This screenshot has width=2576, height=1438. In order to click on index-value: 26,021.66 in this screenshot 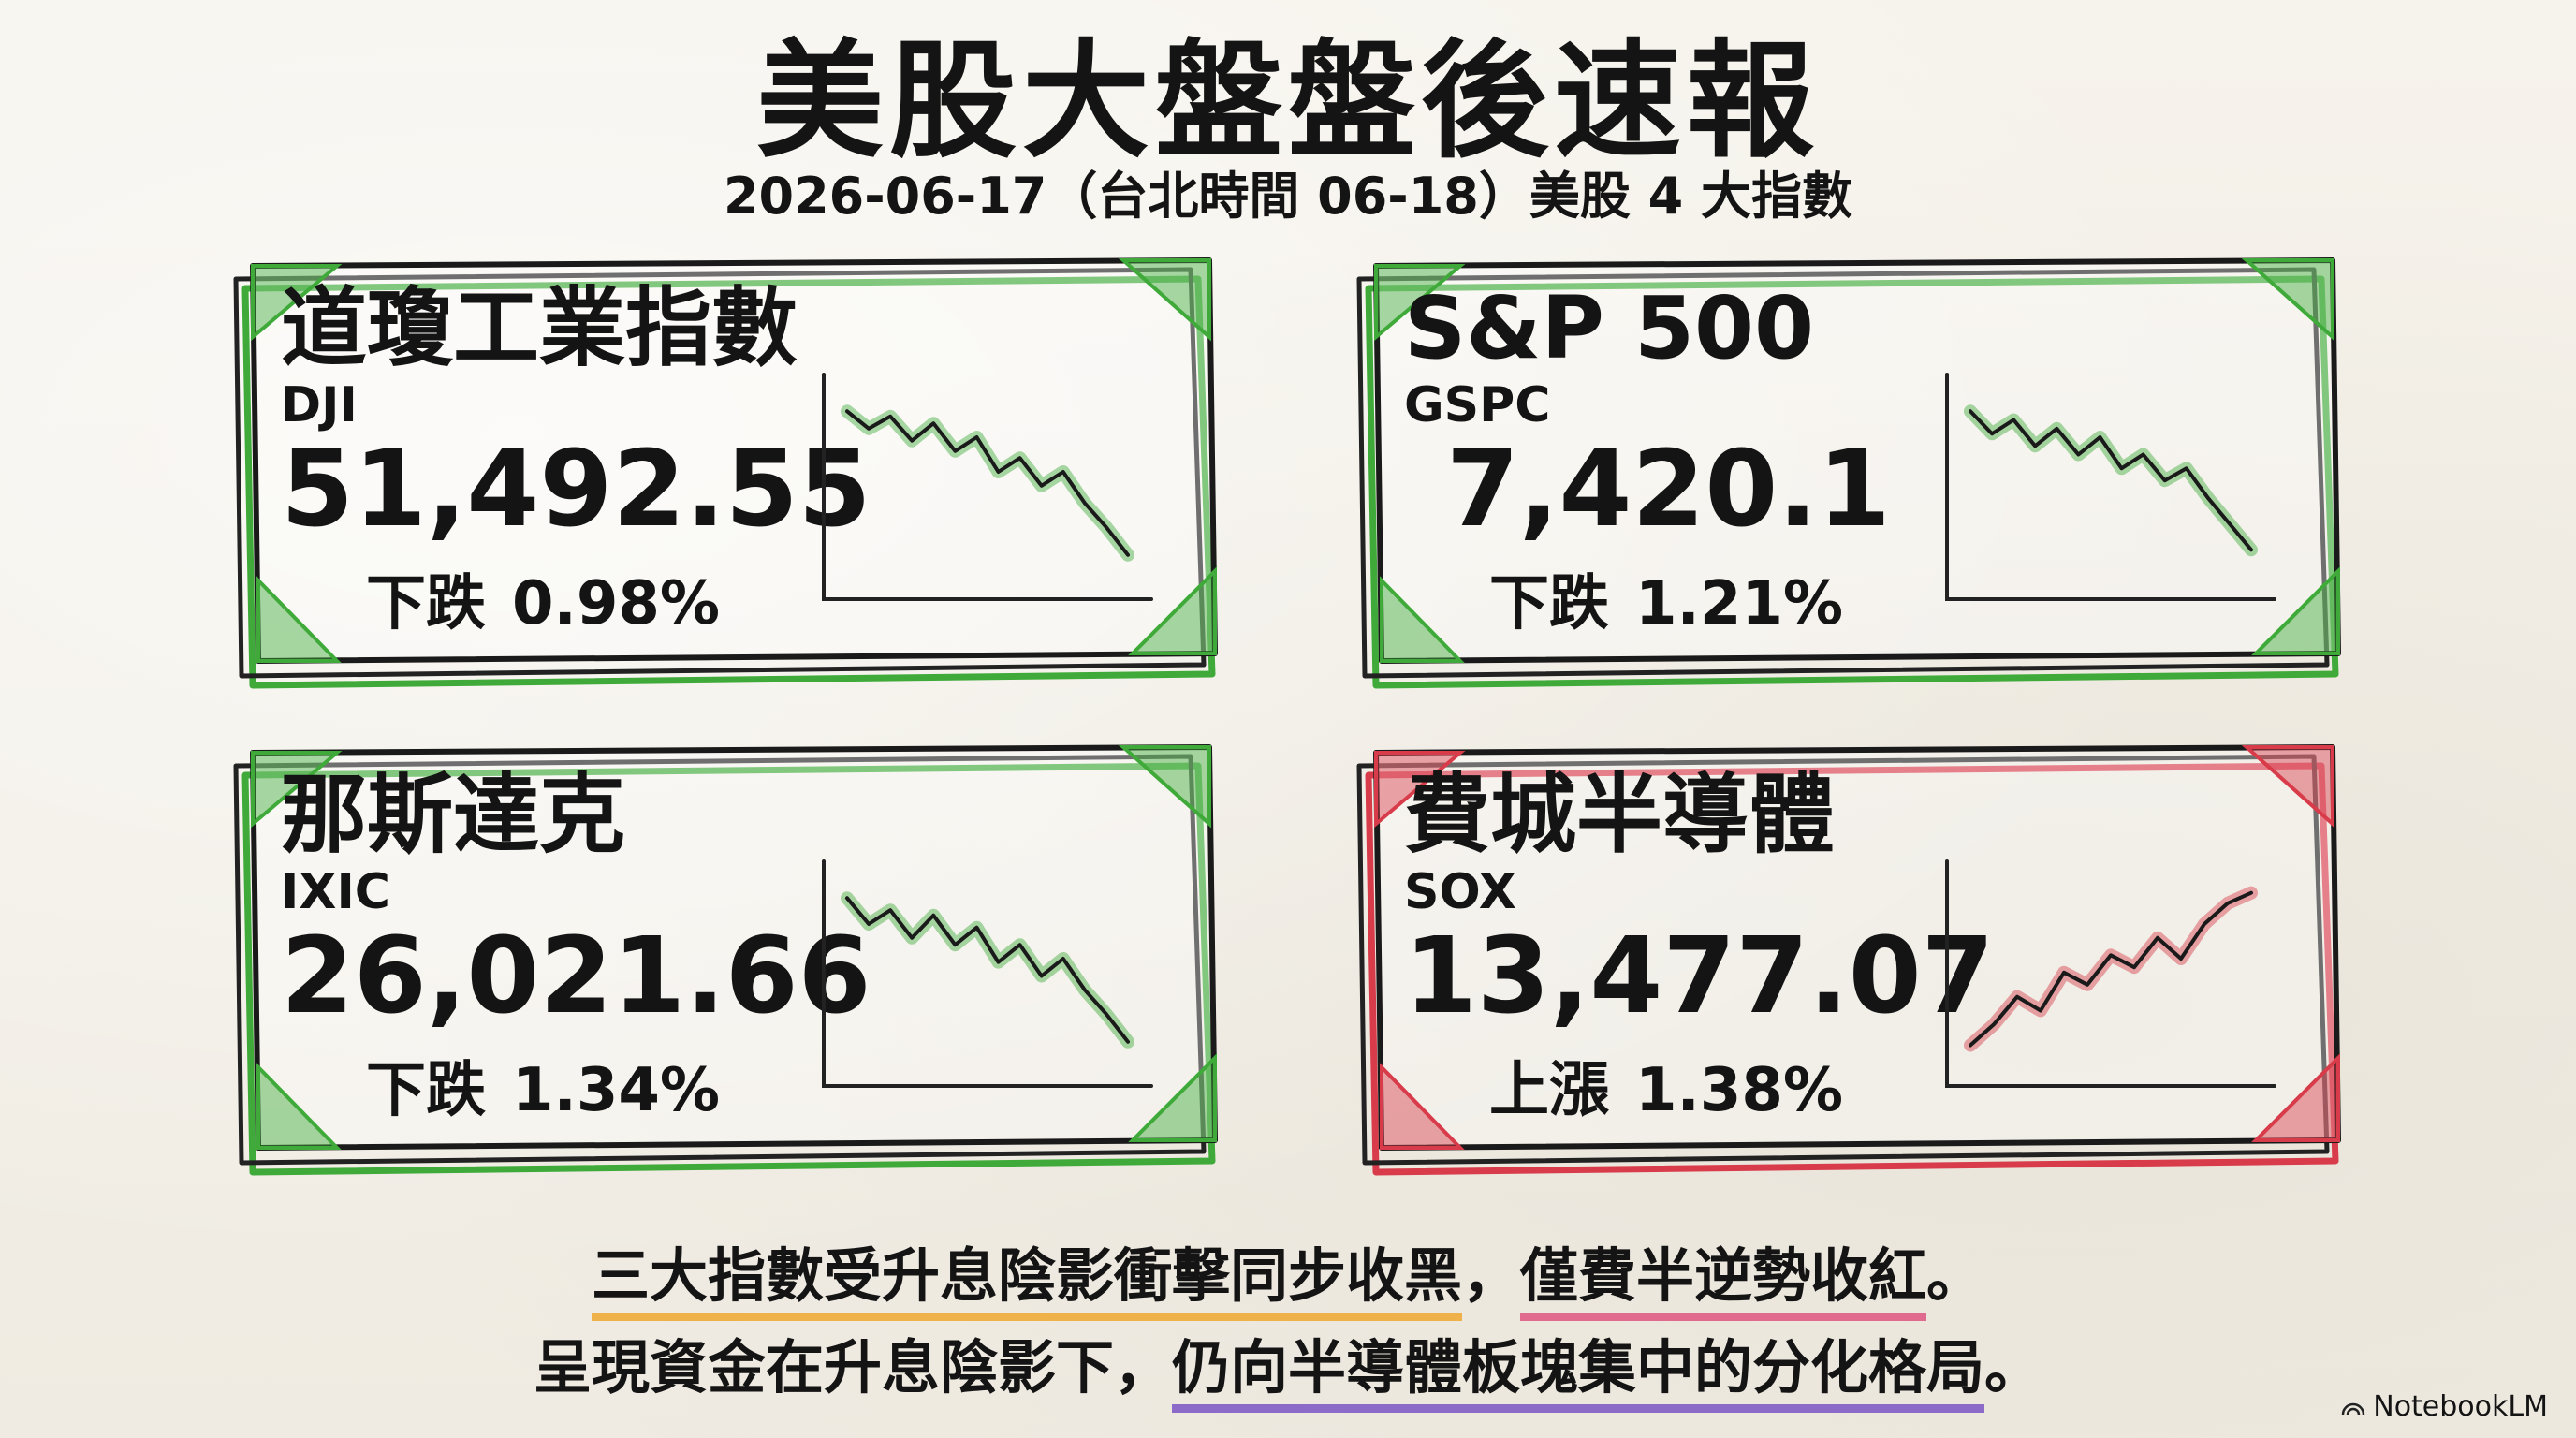, I will do `click(576, 976)`.